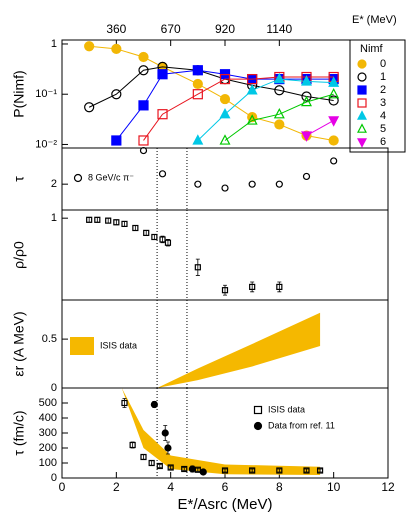  Describe the element at coordinates (171, 29) in the screenshot. I see `top-tick-label: 670` at that location.